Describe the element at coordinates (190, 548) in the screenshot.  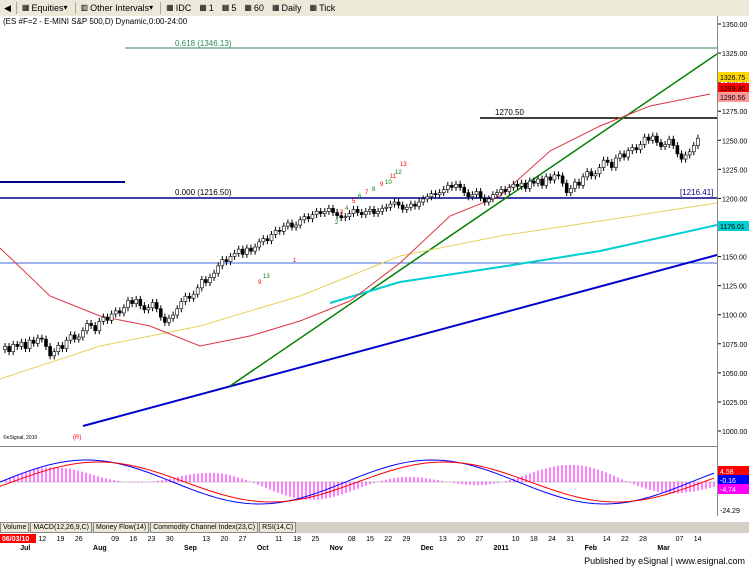
I see `date-label: Sep` at that location.